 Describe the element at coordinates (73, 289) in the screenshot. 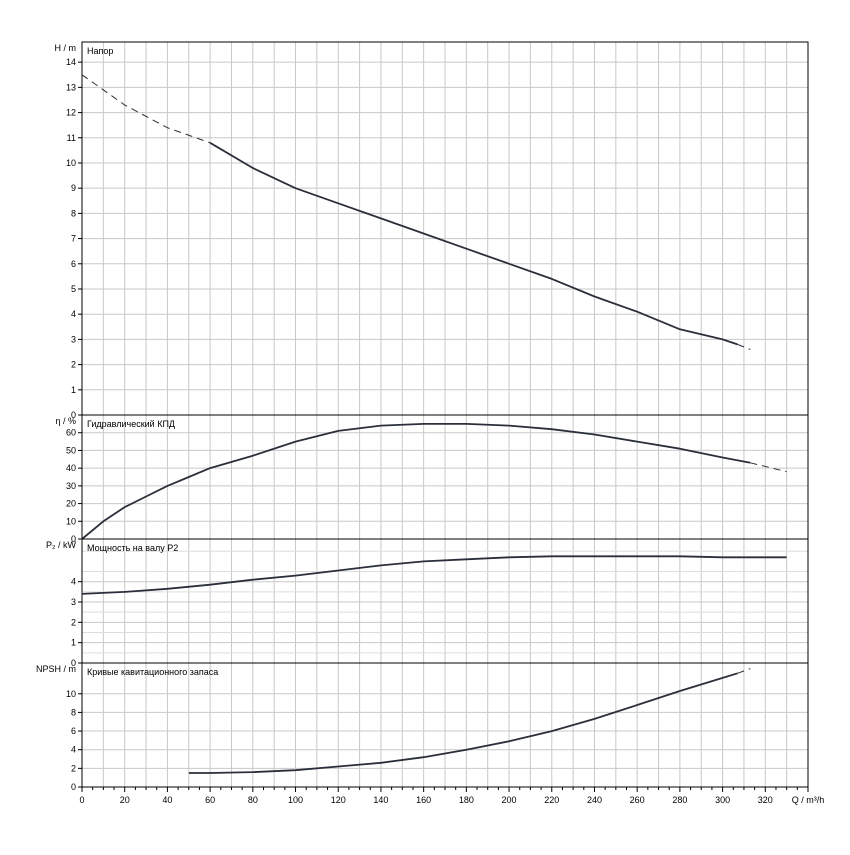

I see `y-tick-label: 5` at that location.